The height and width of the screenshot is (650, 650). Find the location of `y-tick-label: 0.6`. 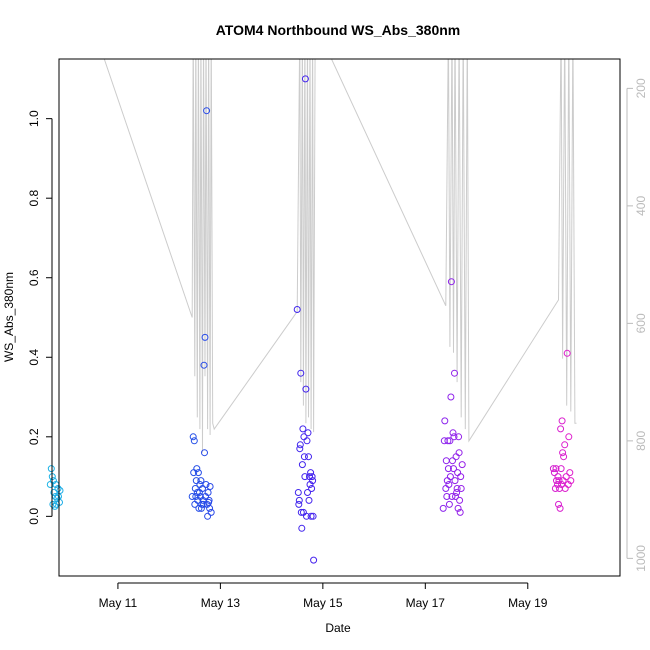

y-tick-label: 0.6 is located at coordinates (34, 277).